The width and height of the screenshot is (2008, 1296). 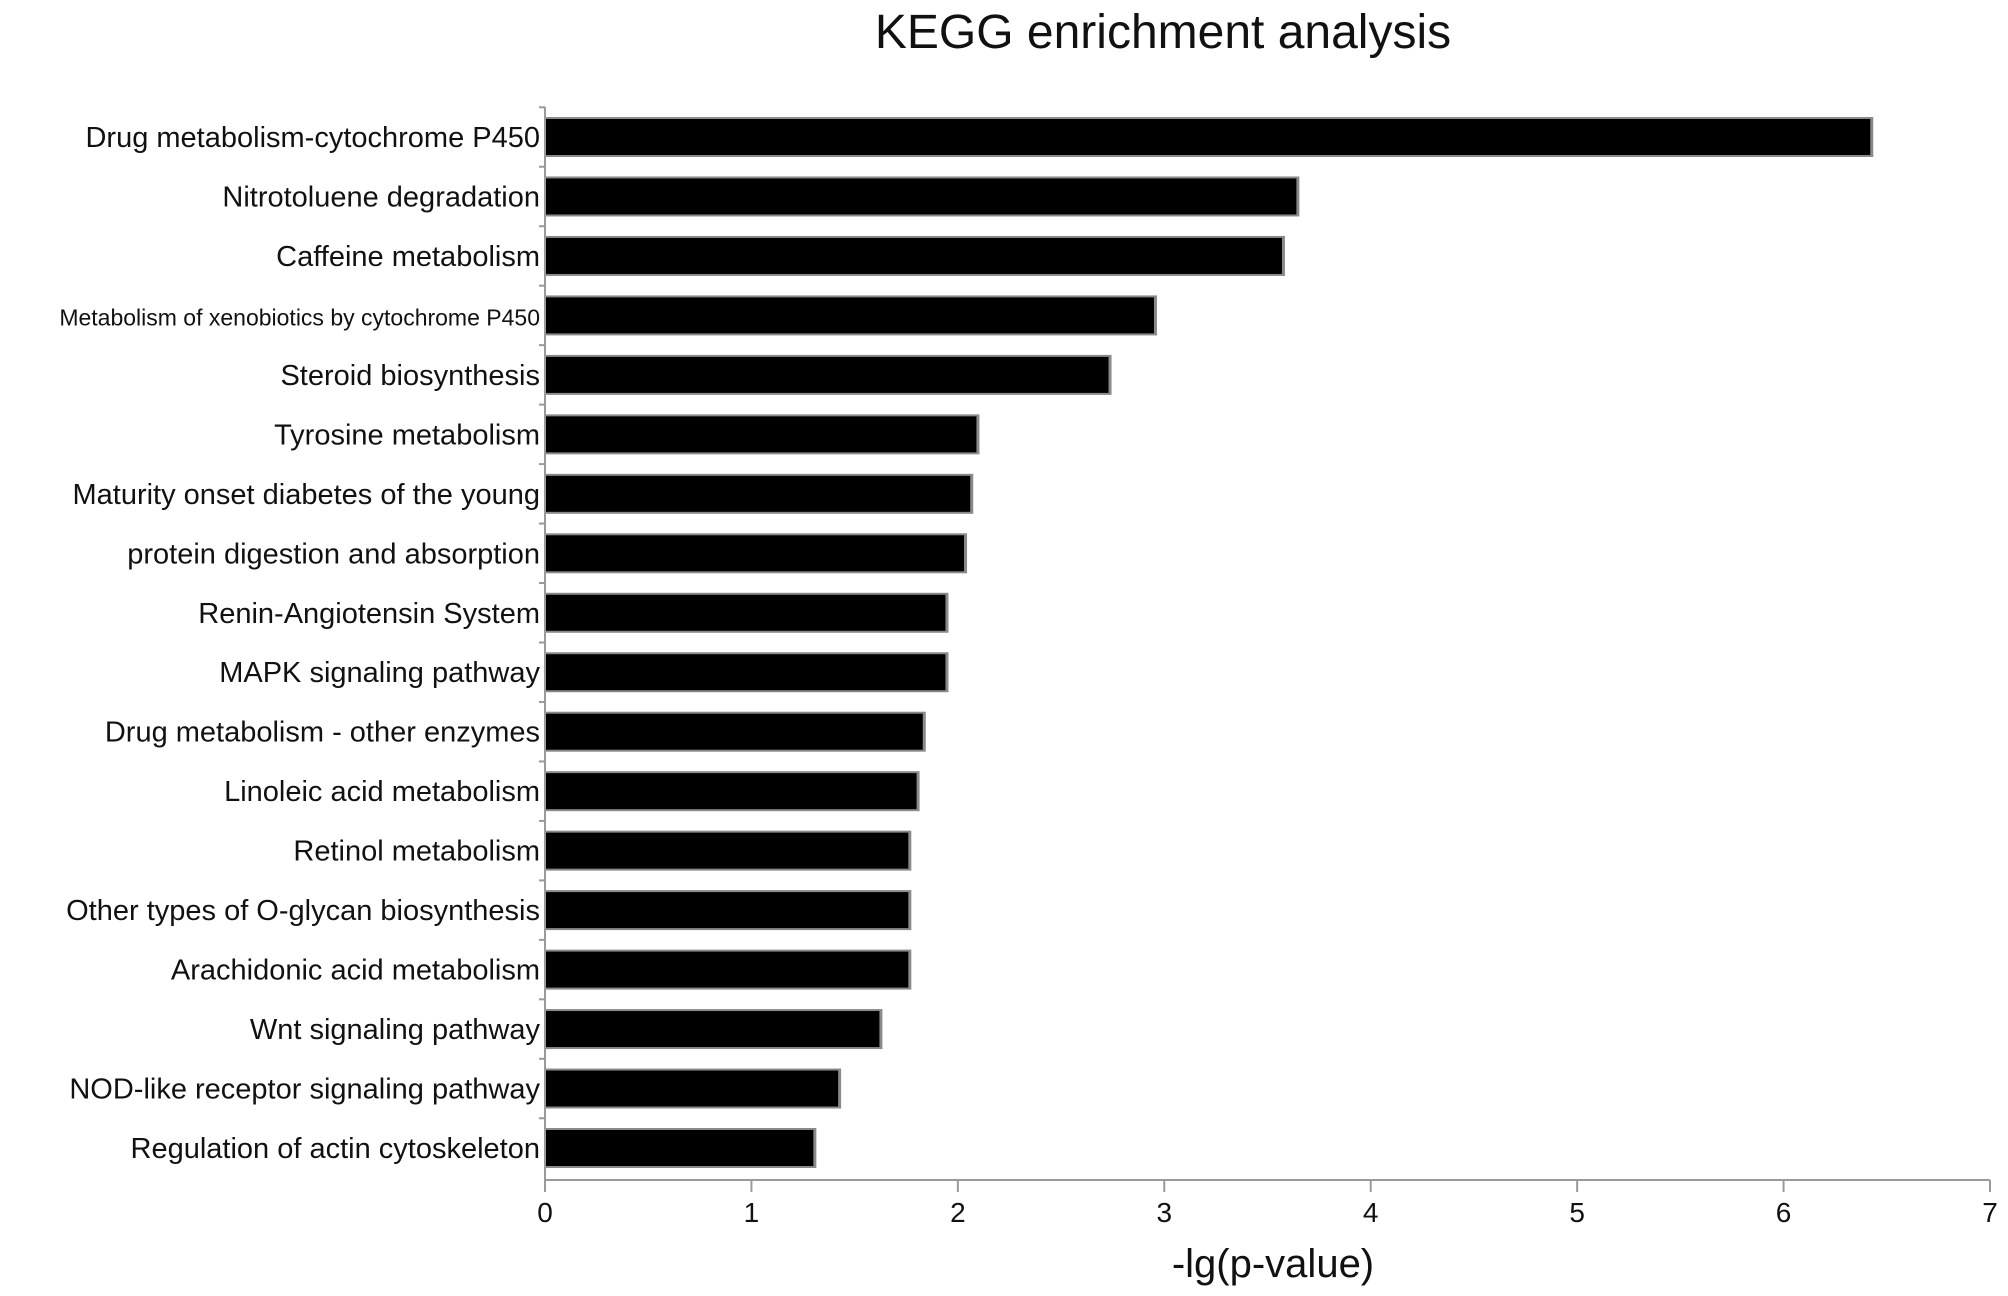 I want to click on category-label: Regulation of actin cytoskeleton, so click(x=335, y=1149).